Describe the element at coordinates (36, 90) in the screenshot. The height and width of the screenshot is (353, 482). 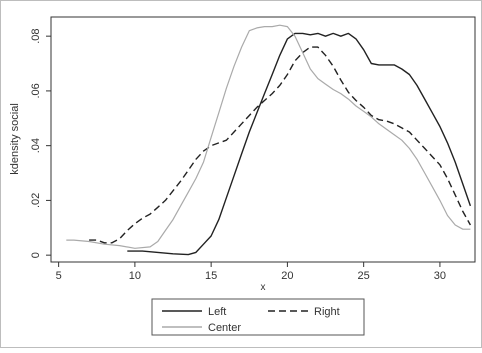
I see `y-tick-label: .06` at that location.